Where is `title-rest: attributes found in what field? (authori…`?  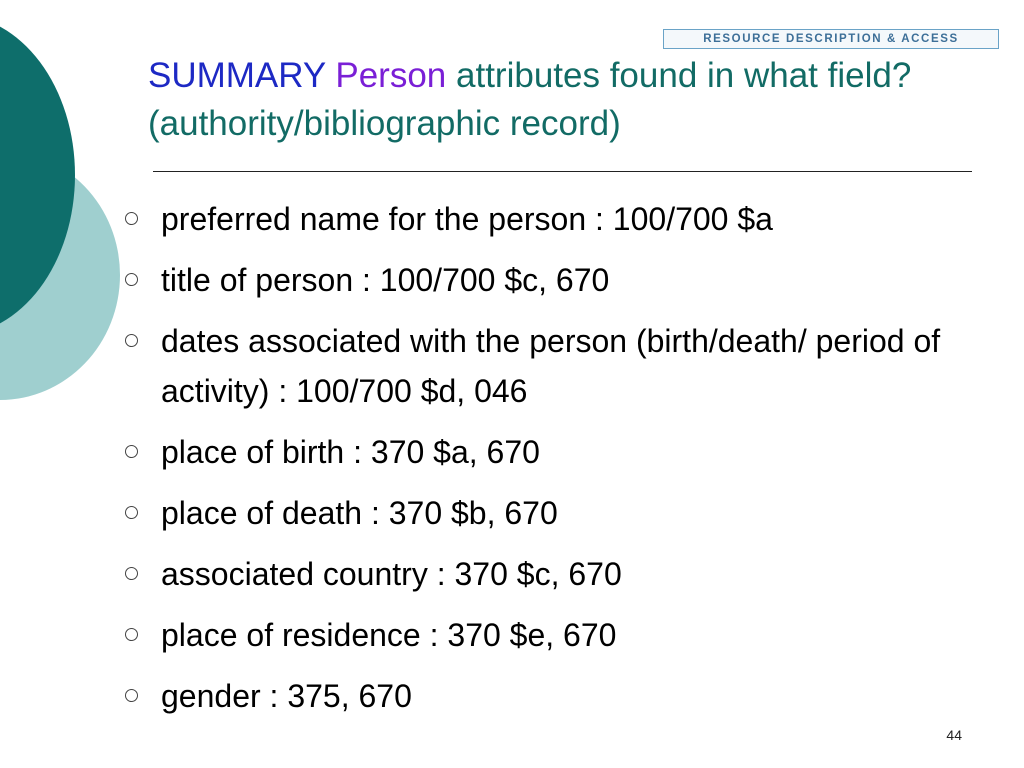
title-rest: attributes found in what field? (authori… is located at coordinates (530, 99).